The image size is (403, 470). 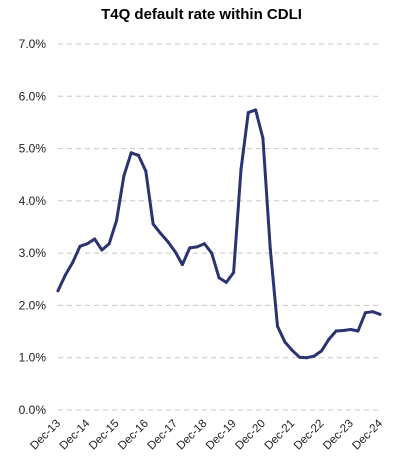 I want to click on chart-title: T4Q default rate within CDLI, so click(x=201, y=14).